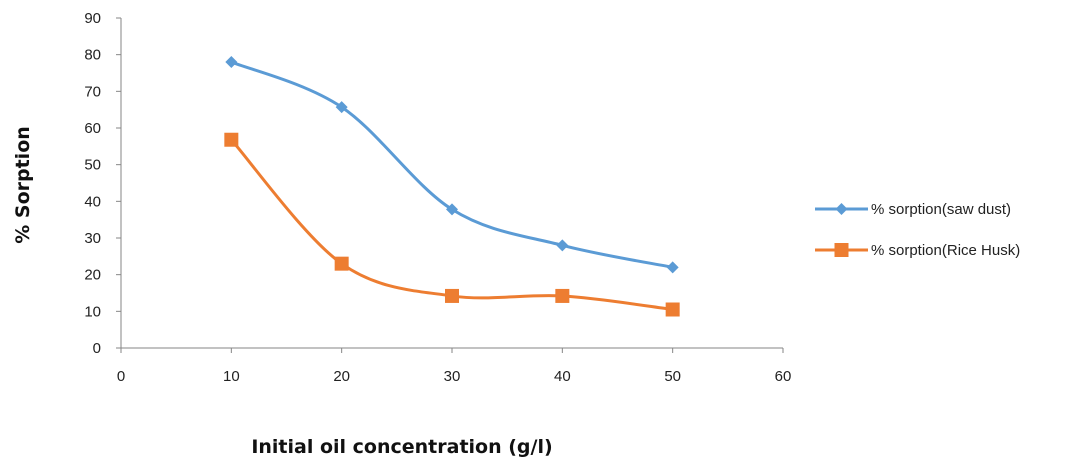 The image size is (1068, 464). I want to click on x-tick-label: 20, so click(341, 376).